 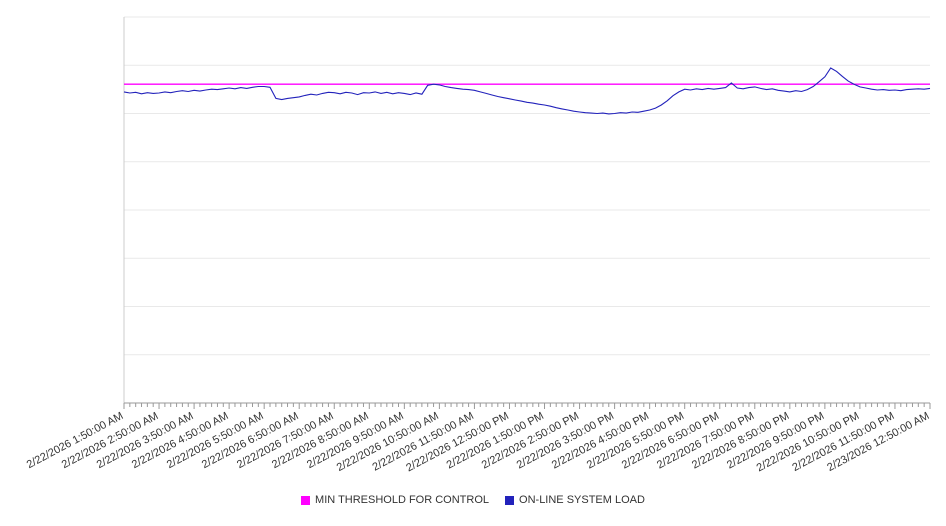 I want to click on legend-label-system-load: ON-LINE SYSTEM LOAD, so click(x=582, y=500).